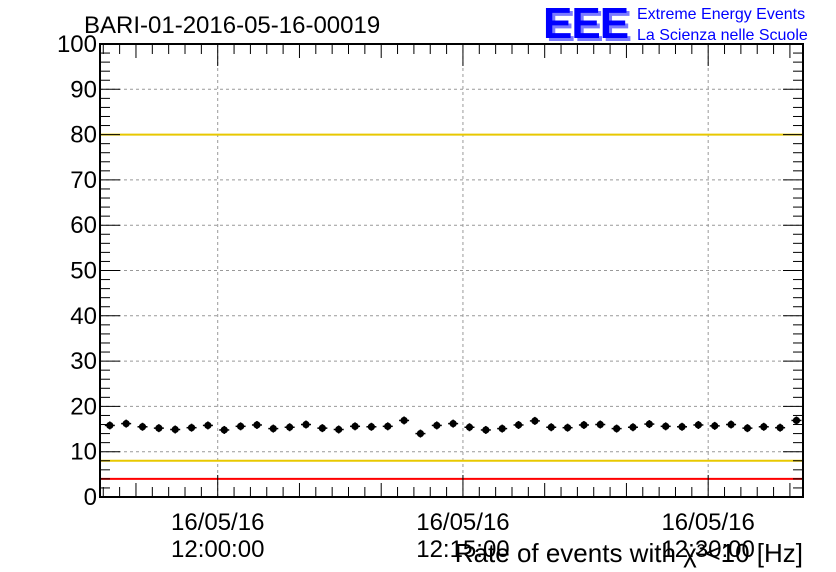  Describe the element at coordinates (629, 553) in the screenshot. I see `x-axis-label: Rate of events with χ²<10 [Hz]` at that location.